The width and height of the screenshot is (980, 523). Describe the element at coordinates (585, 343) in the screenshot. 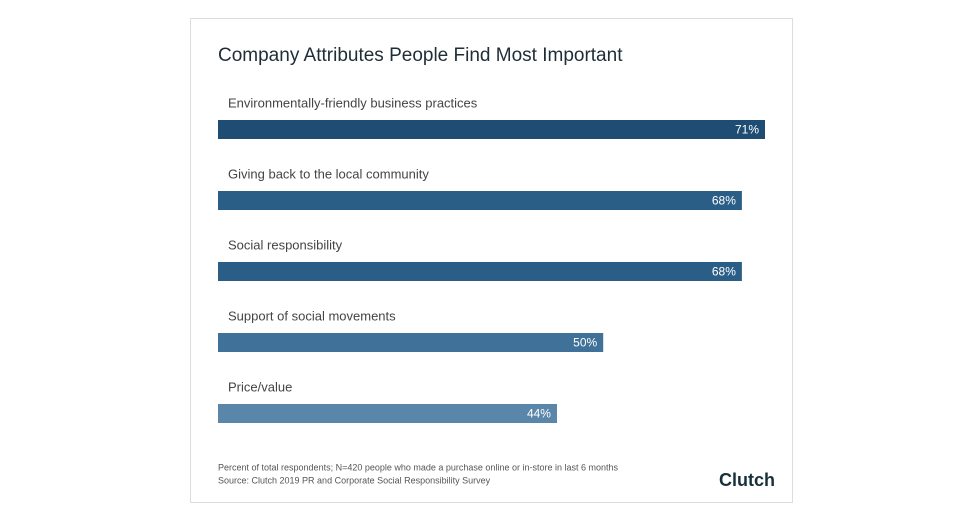

I see `value-label: 50%` at that location.